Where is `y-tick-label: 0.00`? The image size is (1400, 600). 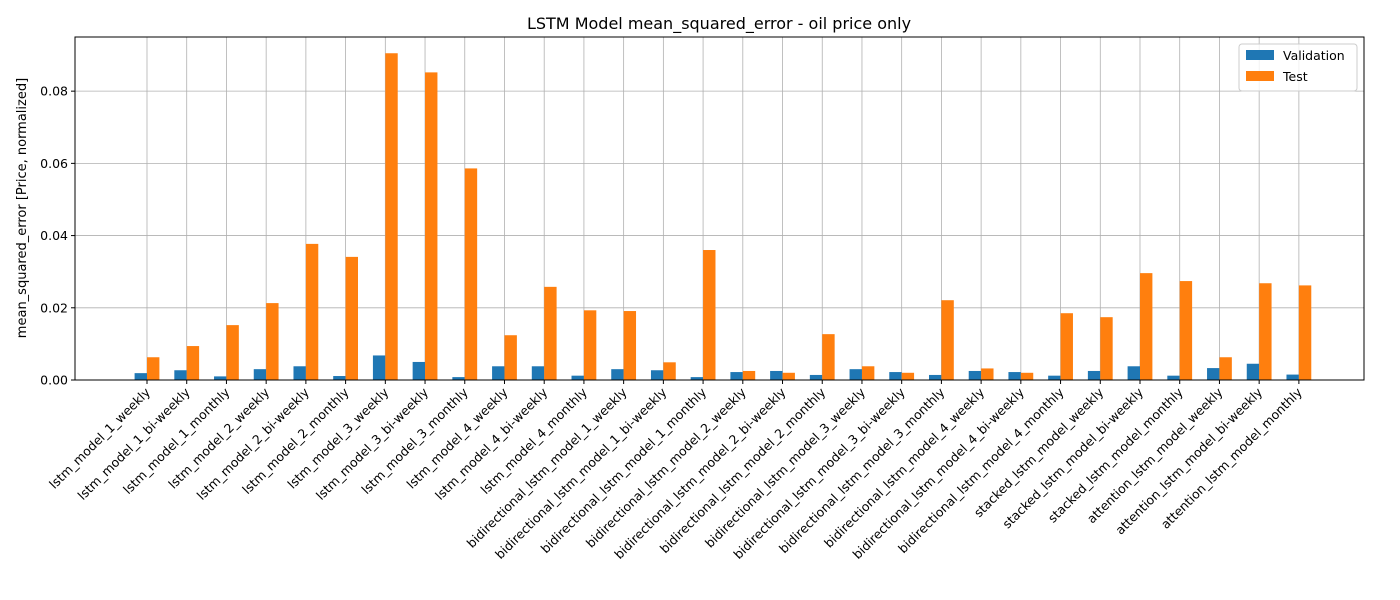
y-tick-label: 0.00 is located at coordinates (54, 380).